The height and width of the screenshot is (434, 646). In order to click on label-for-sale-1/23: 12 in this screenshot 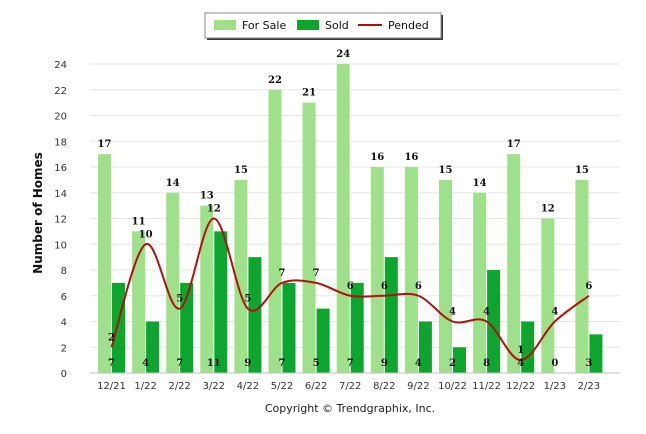, I will do `click(548, 209)`.